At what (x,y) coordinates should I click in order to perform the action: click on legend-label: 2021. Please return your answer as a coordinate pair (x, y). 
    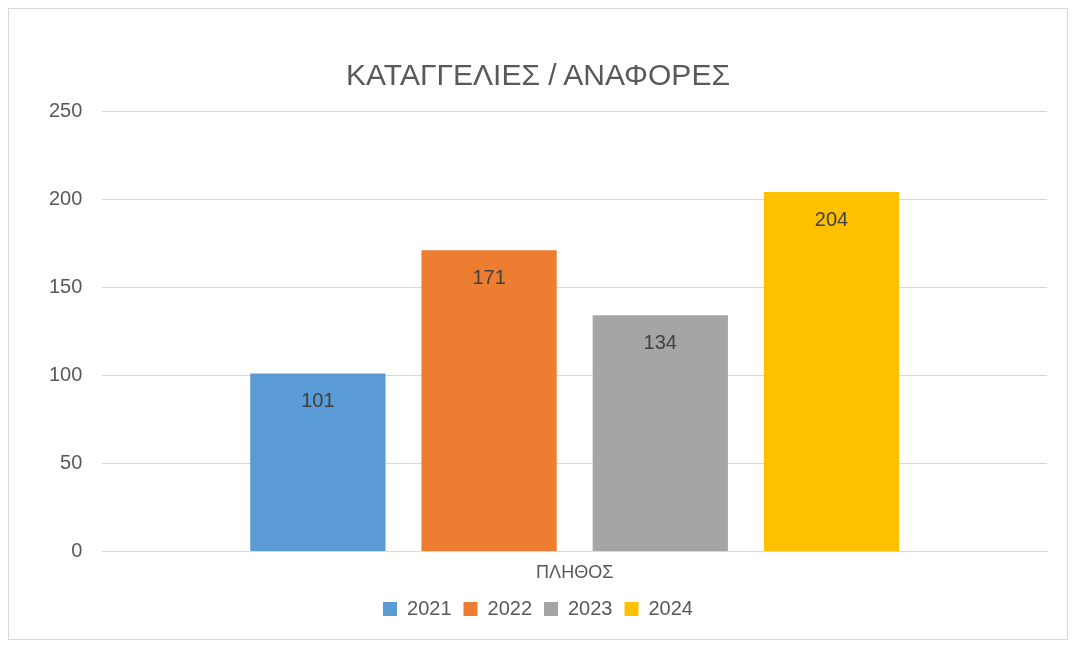
    Looking at the image, I should click on (429, 607).